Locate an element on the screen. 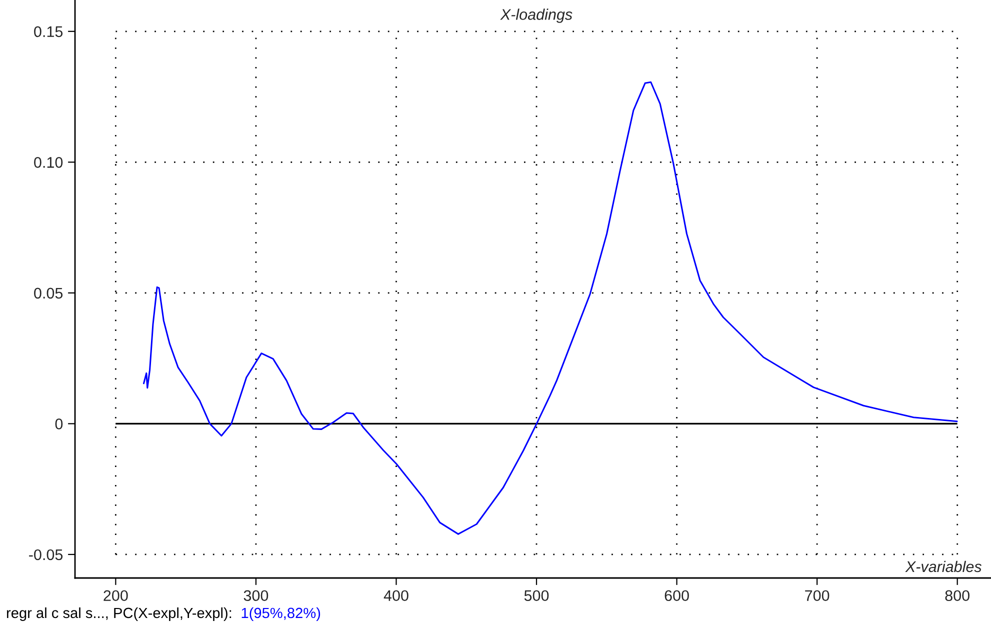 Image resolution: width=991 pixels, height=627 pixels. y-tick-label: 0.05 is located at coordinates (48, 293).